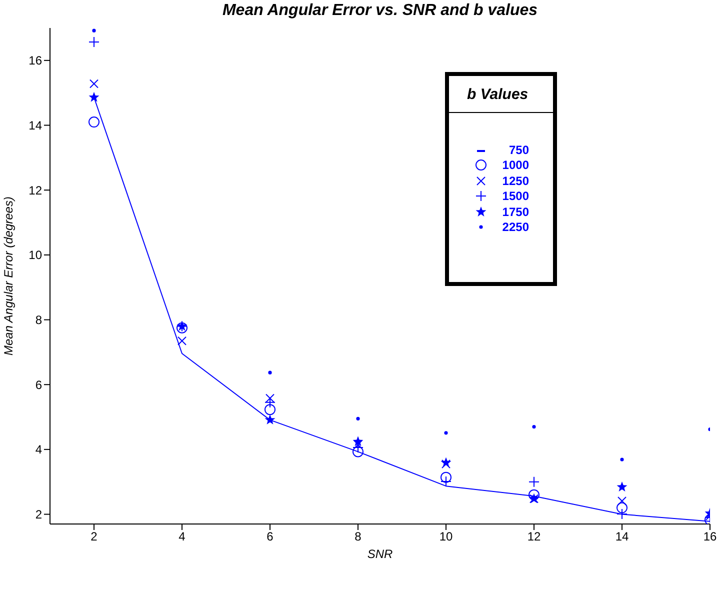 This screenshot has width=722, height=594. What do you see at coordinates (534, 537) in the screenshot?
I see `x-tick-label: 12` at bounding box center [534, 537].